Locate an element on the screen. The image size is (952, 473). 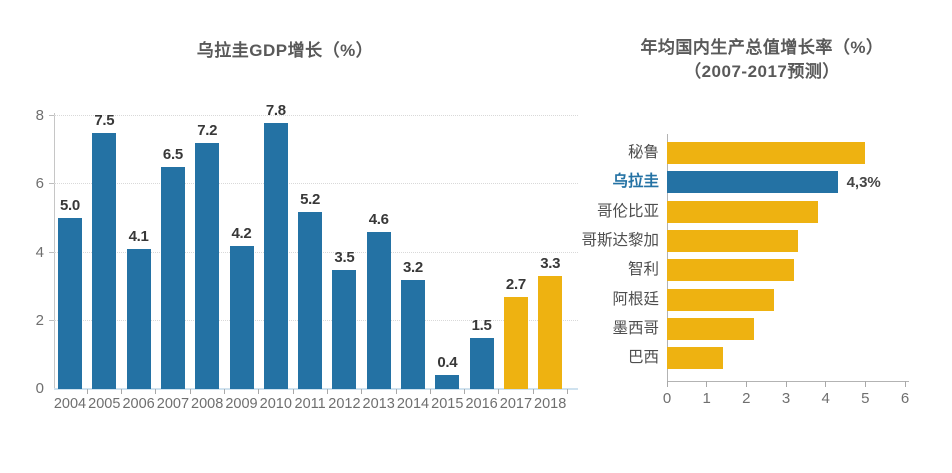
bar-2007 is located at coordinates (172, 278).